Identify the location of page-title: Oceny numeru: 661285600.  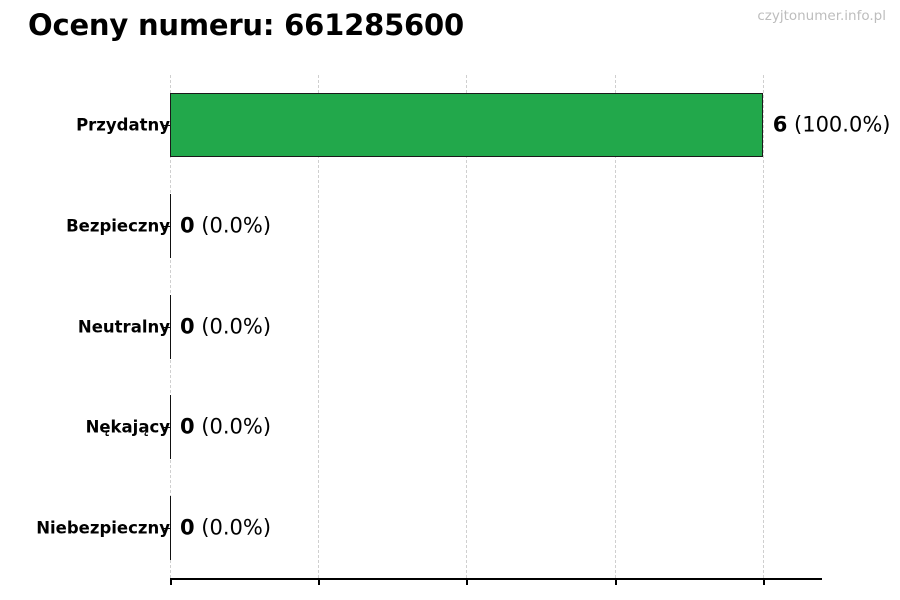
(246, 25).